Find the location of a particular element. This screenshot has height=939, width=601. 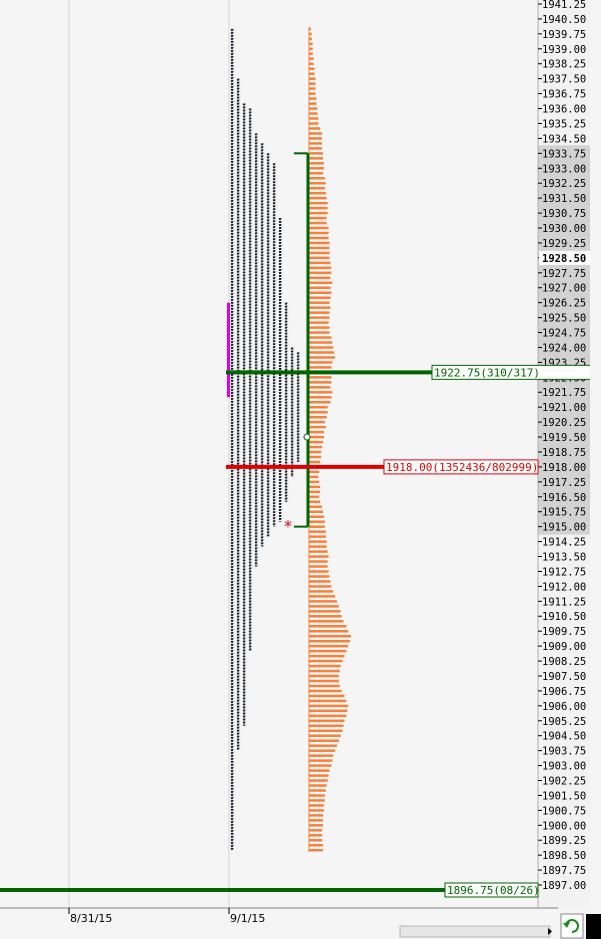

level-label-box is located at coordinates (491, 890).